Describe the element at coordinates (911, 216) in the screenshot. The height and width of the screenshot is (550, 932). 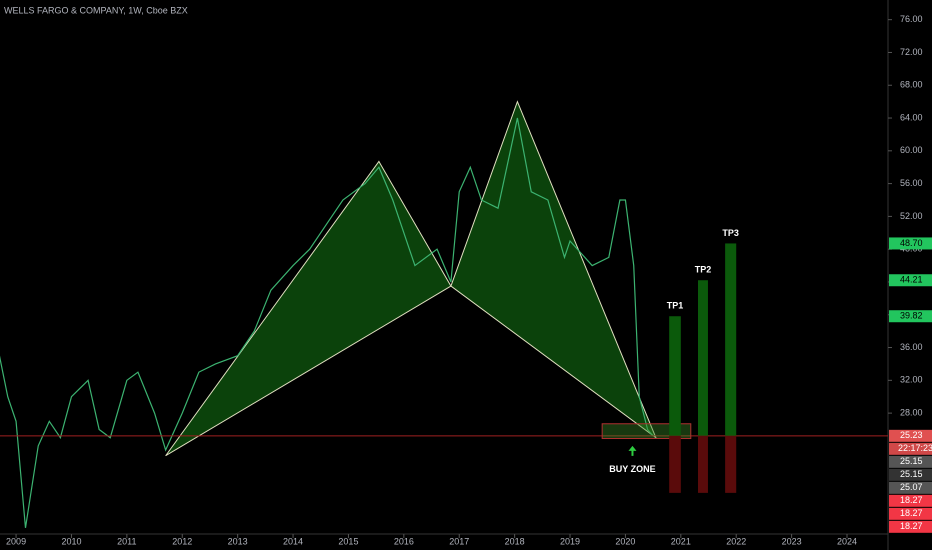
I see `y-tick-label: 52.00` at that location.